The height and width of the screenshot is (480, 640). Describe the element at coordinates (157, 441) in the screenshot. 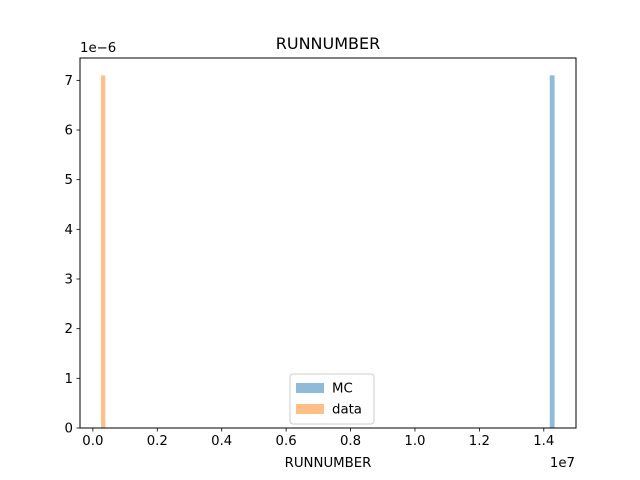

I see `x-tick-label: 0.2` at that location.